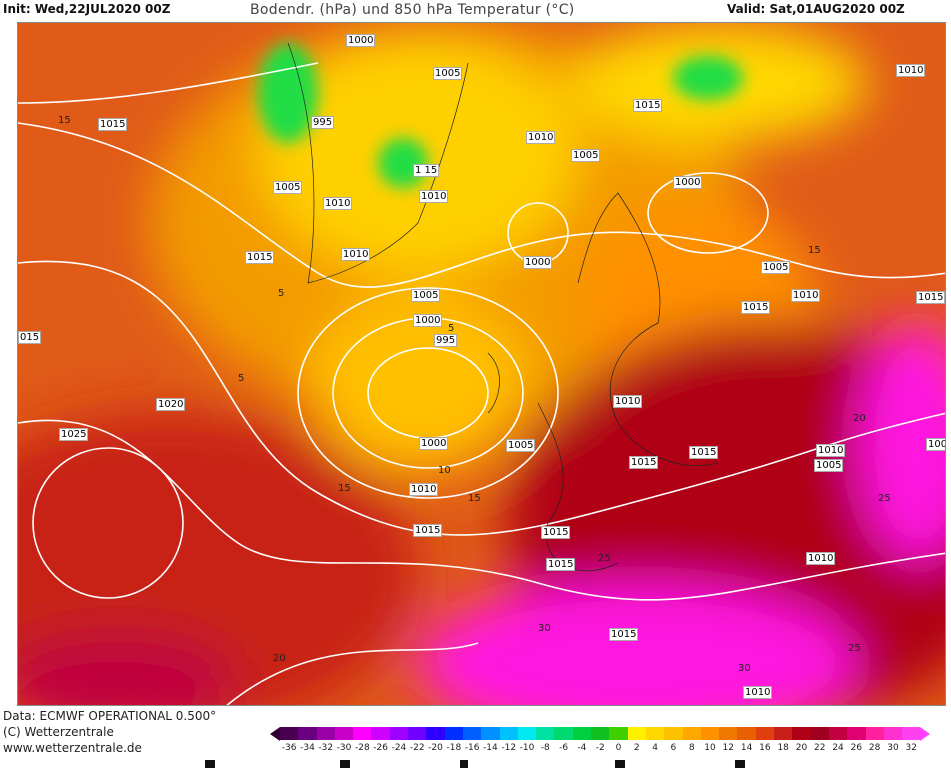 Image resolution: width=951 pixels, height=768 pixels. What do you see at coordinates (816, 9) in the screenshot?
I see `valid-time: Valid: Sat,01AUG2020 00Z` at bounding box center [816, 9].